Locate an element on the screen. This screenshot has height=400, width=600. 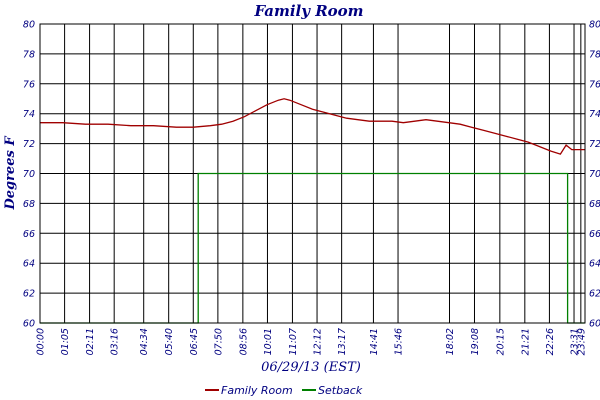
y-tick-label-left: 72 is located at coordinates (29, 144).